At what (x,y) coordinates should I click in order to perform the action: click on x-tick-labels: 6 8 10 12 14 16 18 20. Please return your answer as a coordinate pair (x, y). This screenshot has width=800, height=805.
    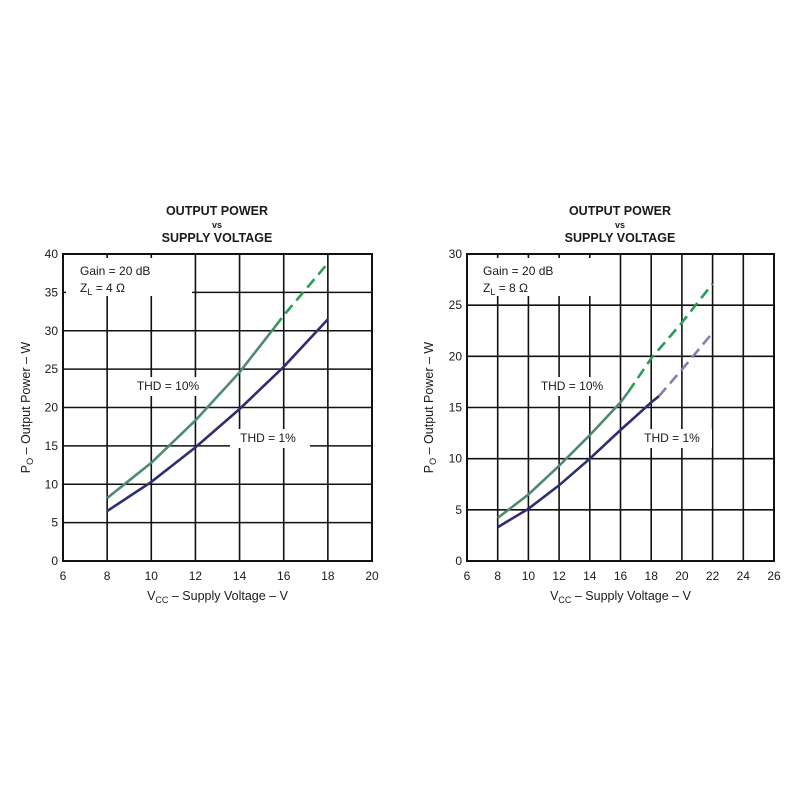
    Looking at the image, I should click on (219, 576).